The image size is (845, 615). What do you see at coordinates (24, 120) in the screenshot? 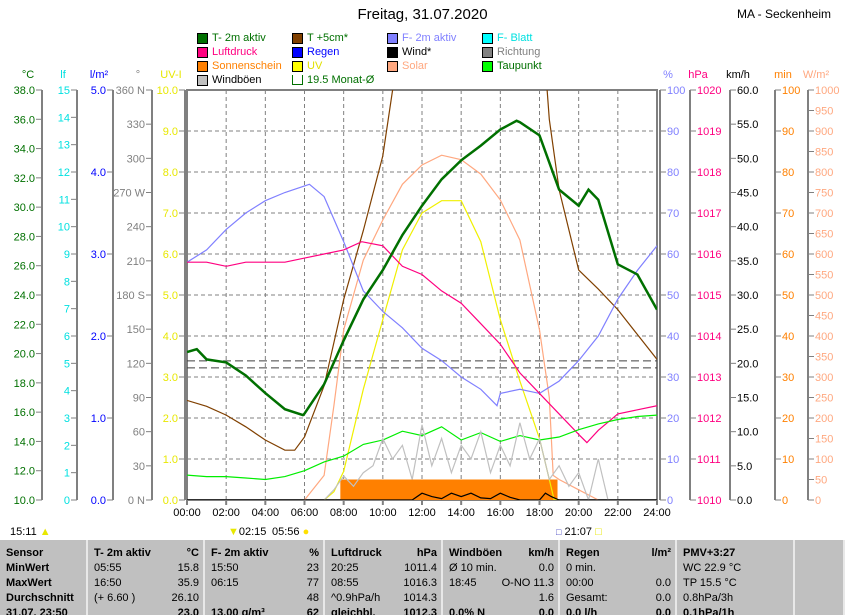
I see `axis-tick-label: 36.0` at bounding box center [24, 120].